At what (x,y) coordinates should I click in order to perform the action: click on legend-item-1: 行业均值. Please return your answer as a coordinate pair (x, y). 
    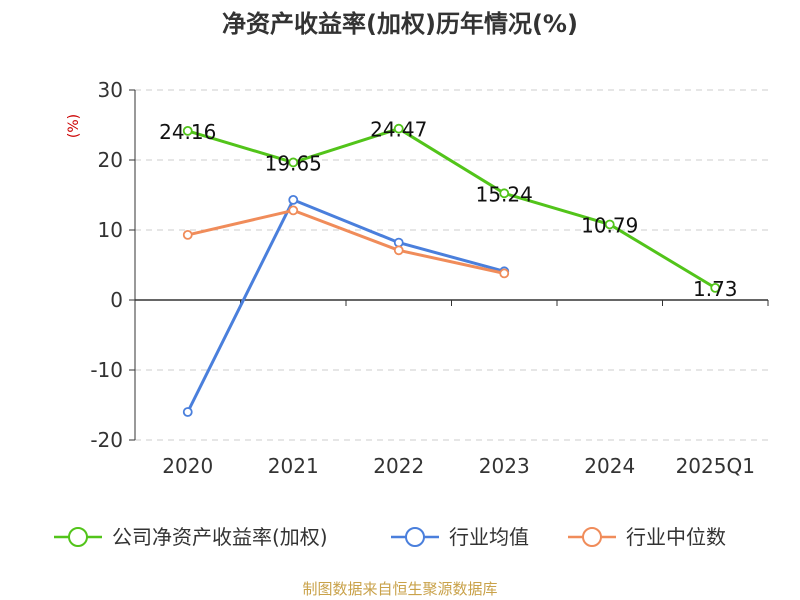
    Looking at the image, I should click on (460, 537).